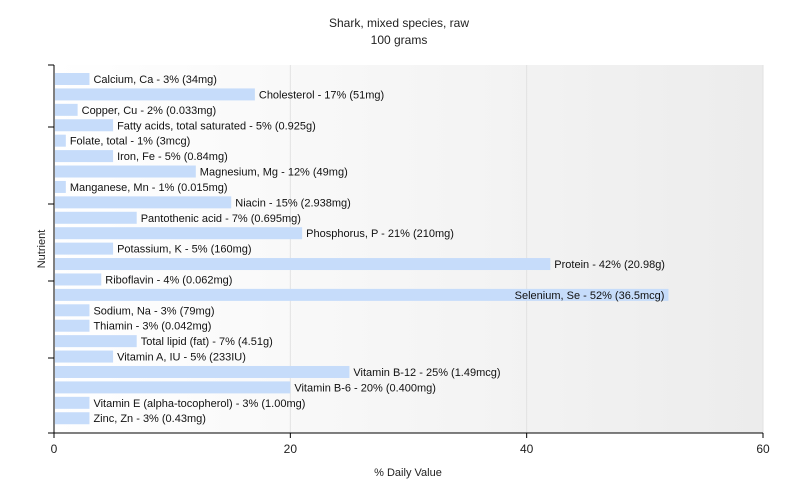 The height and width of the screenshot is (500, 800). Describe the element at coordinates (207, 342) in the screenshot. I see `bar-label: Total lipid (fat) - 7% (4.51g)` at that location.